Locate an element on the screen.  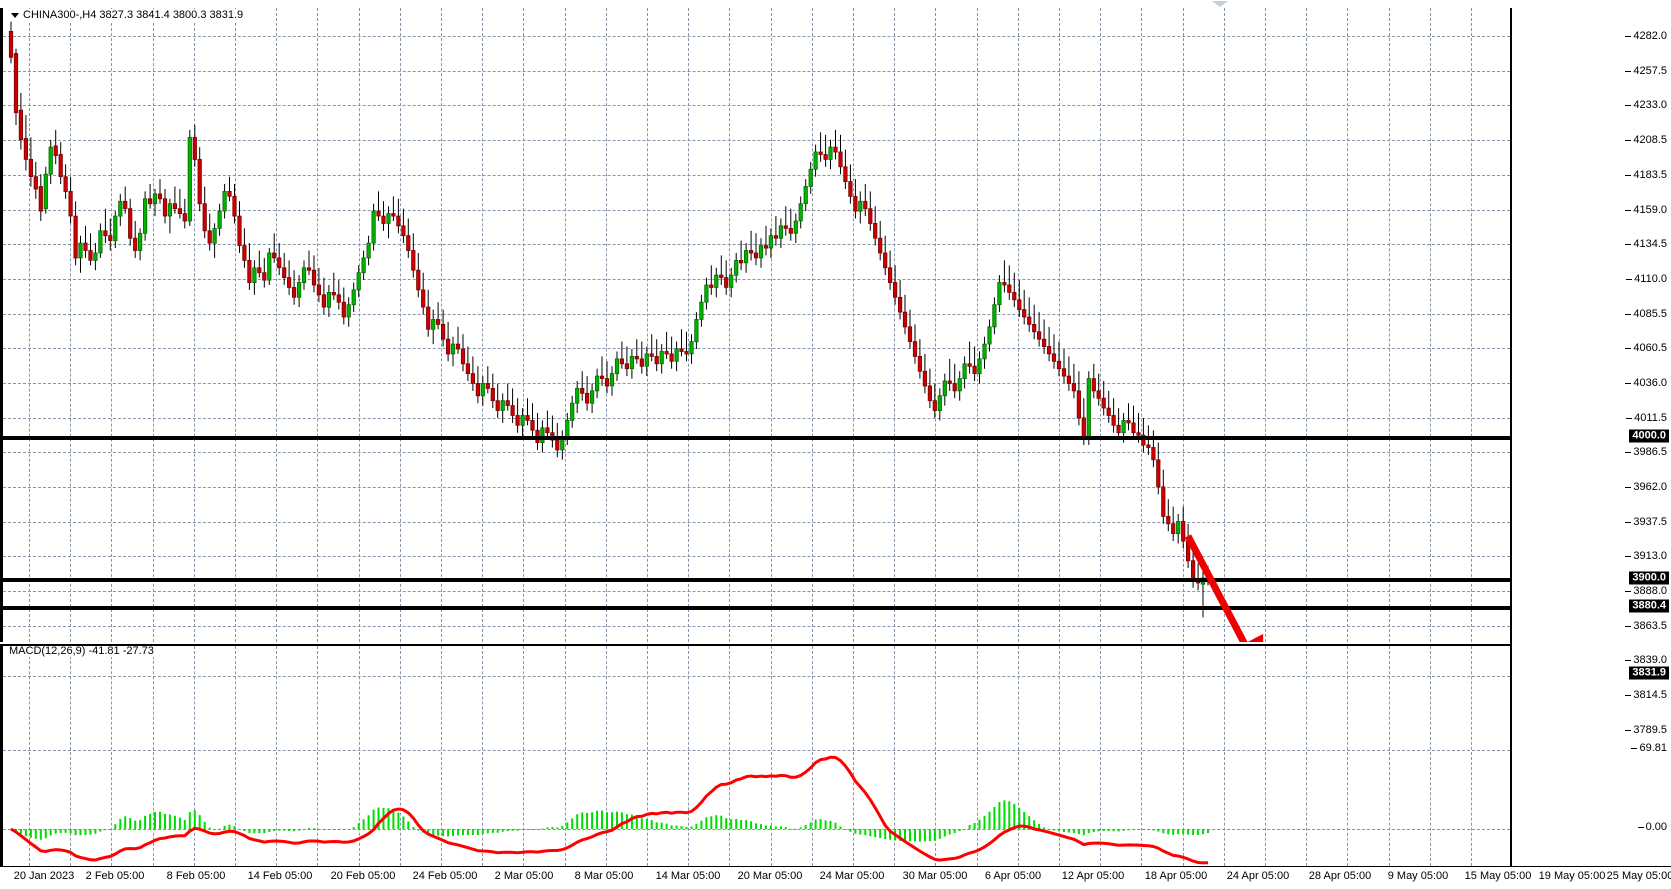
time-axis-label: 9 May 05:00 is located at coordinates (1418, 876).